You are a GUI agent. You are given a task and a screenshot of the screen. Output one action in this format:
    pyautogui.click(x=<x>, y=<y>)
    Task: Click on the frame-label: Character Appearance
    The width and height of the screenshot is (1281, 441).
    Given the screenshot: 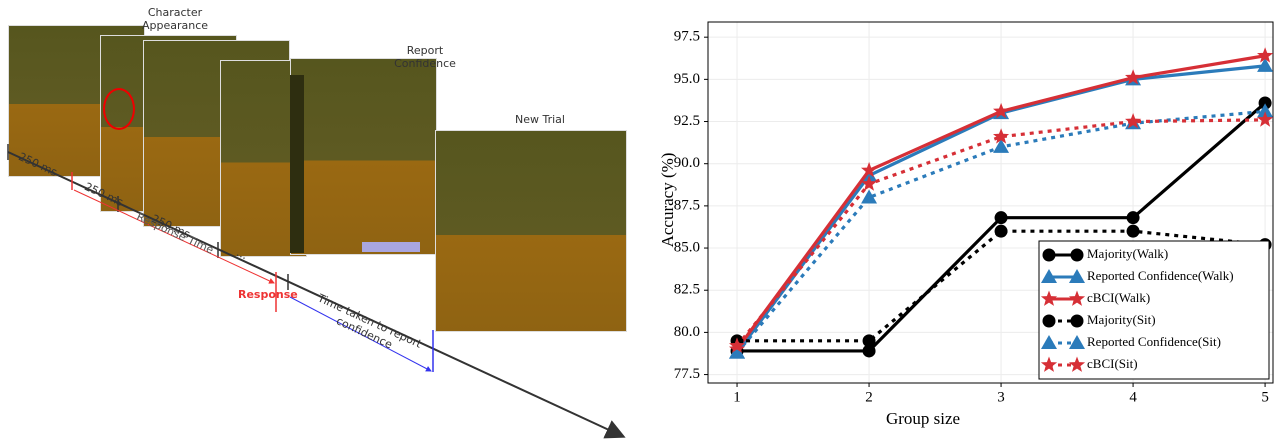 What is the action you would take?
    pyautogui.click(x=175, y=19)
    